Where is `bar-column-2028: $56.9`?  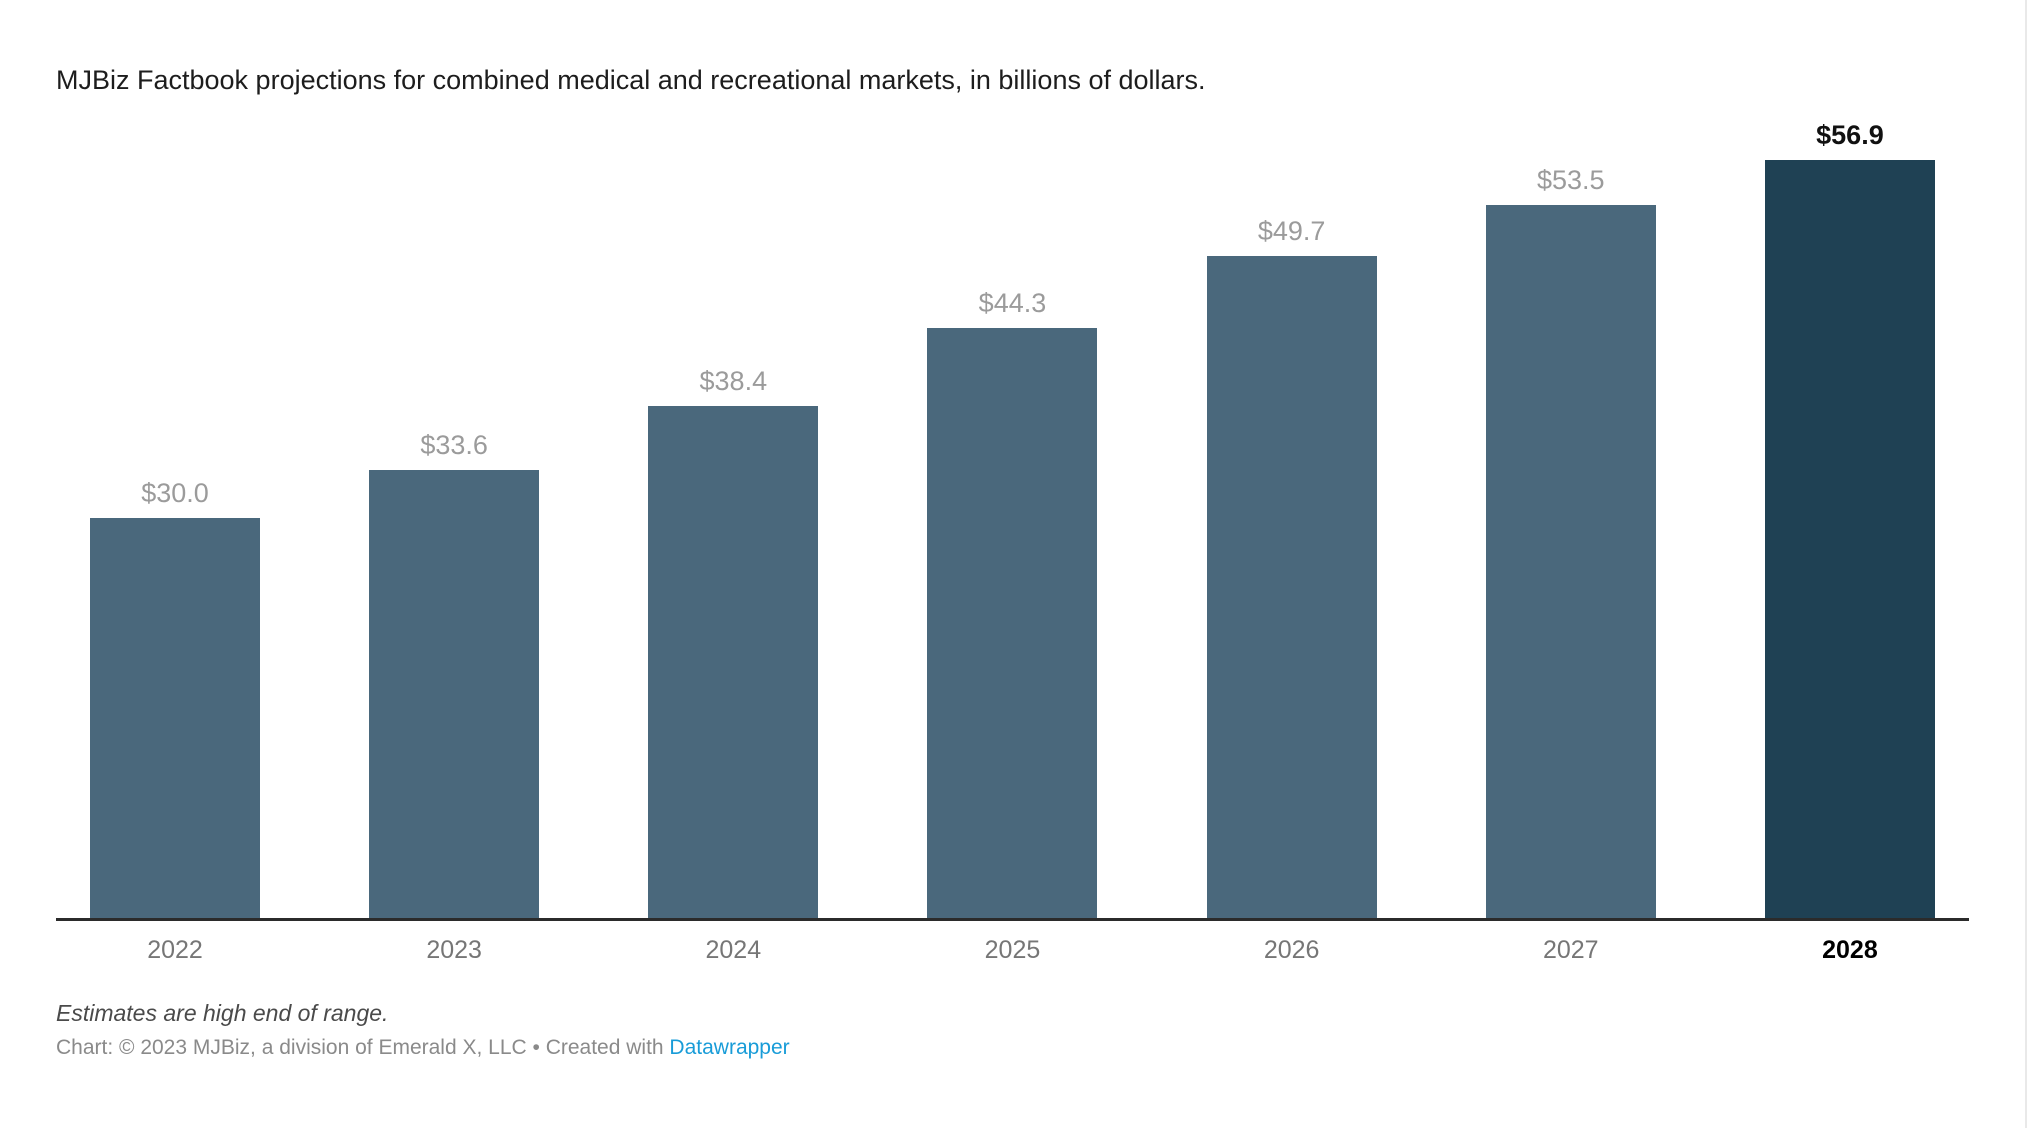 bar-column-2028: $56.9 is located at coordinates (1849, 519).